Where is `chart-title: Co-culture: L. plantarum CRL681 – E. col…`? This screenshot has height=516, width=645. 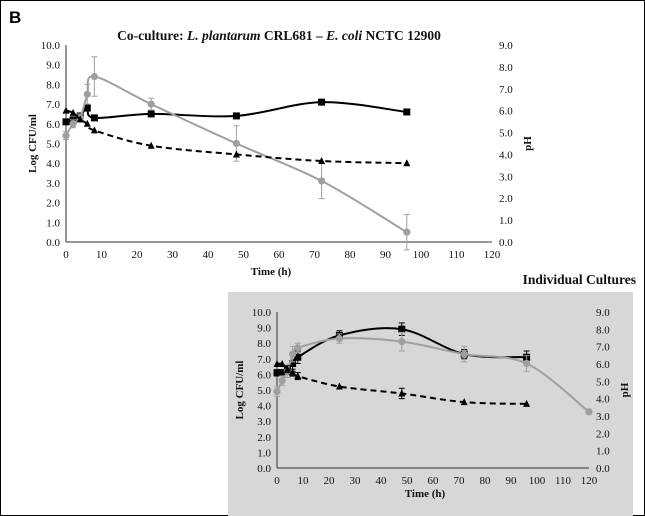
chart-title: Co-culture: L. plantarum CRL681 – E. col… is located at coordinates (279, 35).